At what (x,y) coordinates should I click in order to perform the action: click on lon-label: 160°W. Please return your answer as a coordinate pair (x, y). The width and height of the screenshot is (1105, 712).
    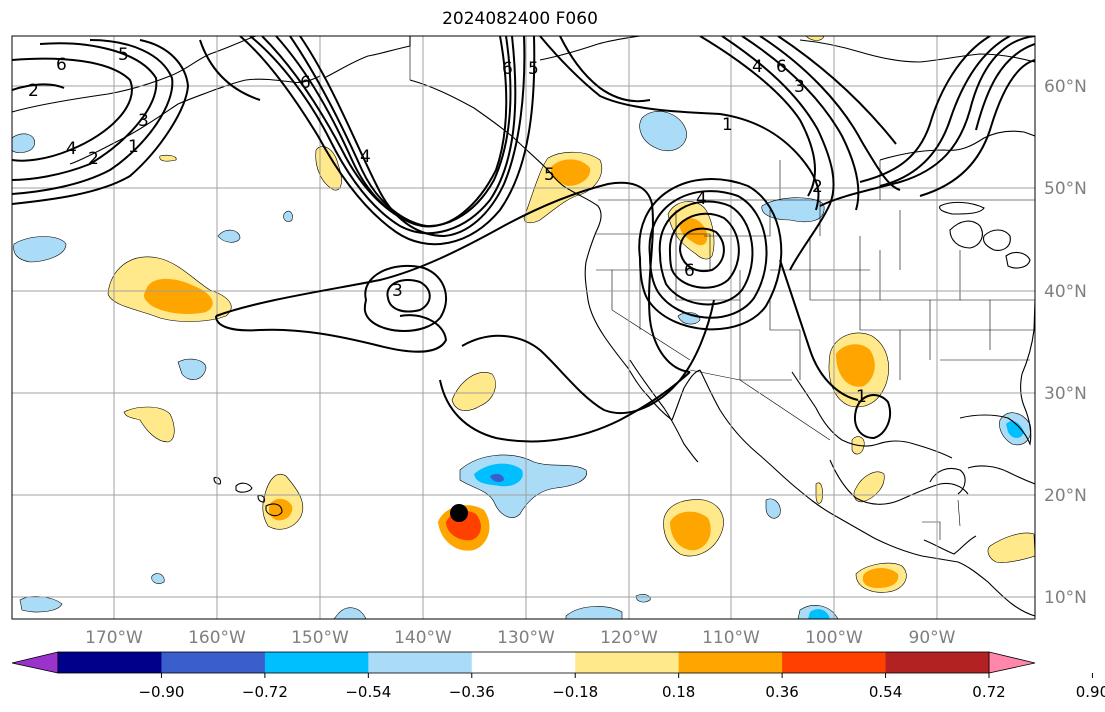
    Looking at the image, I should click on (217, 638).